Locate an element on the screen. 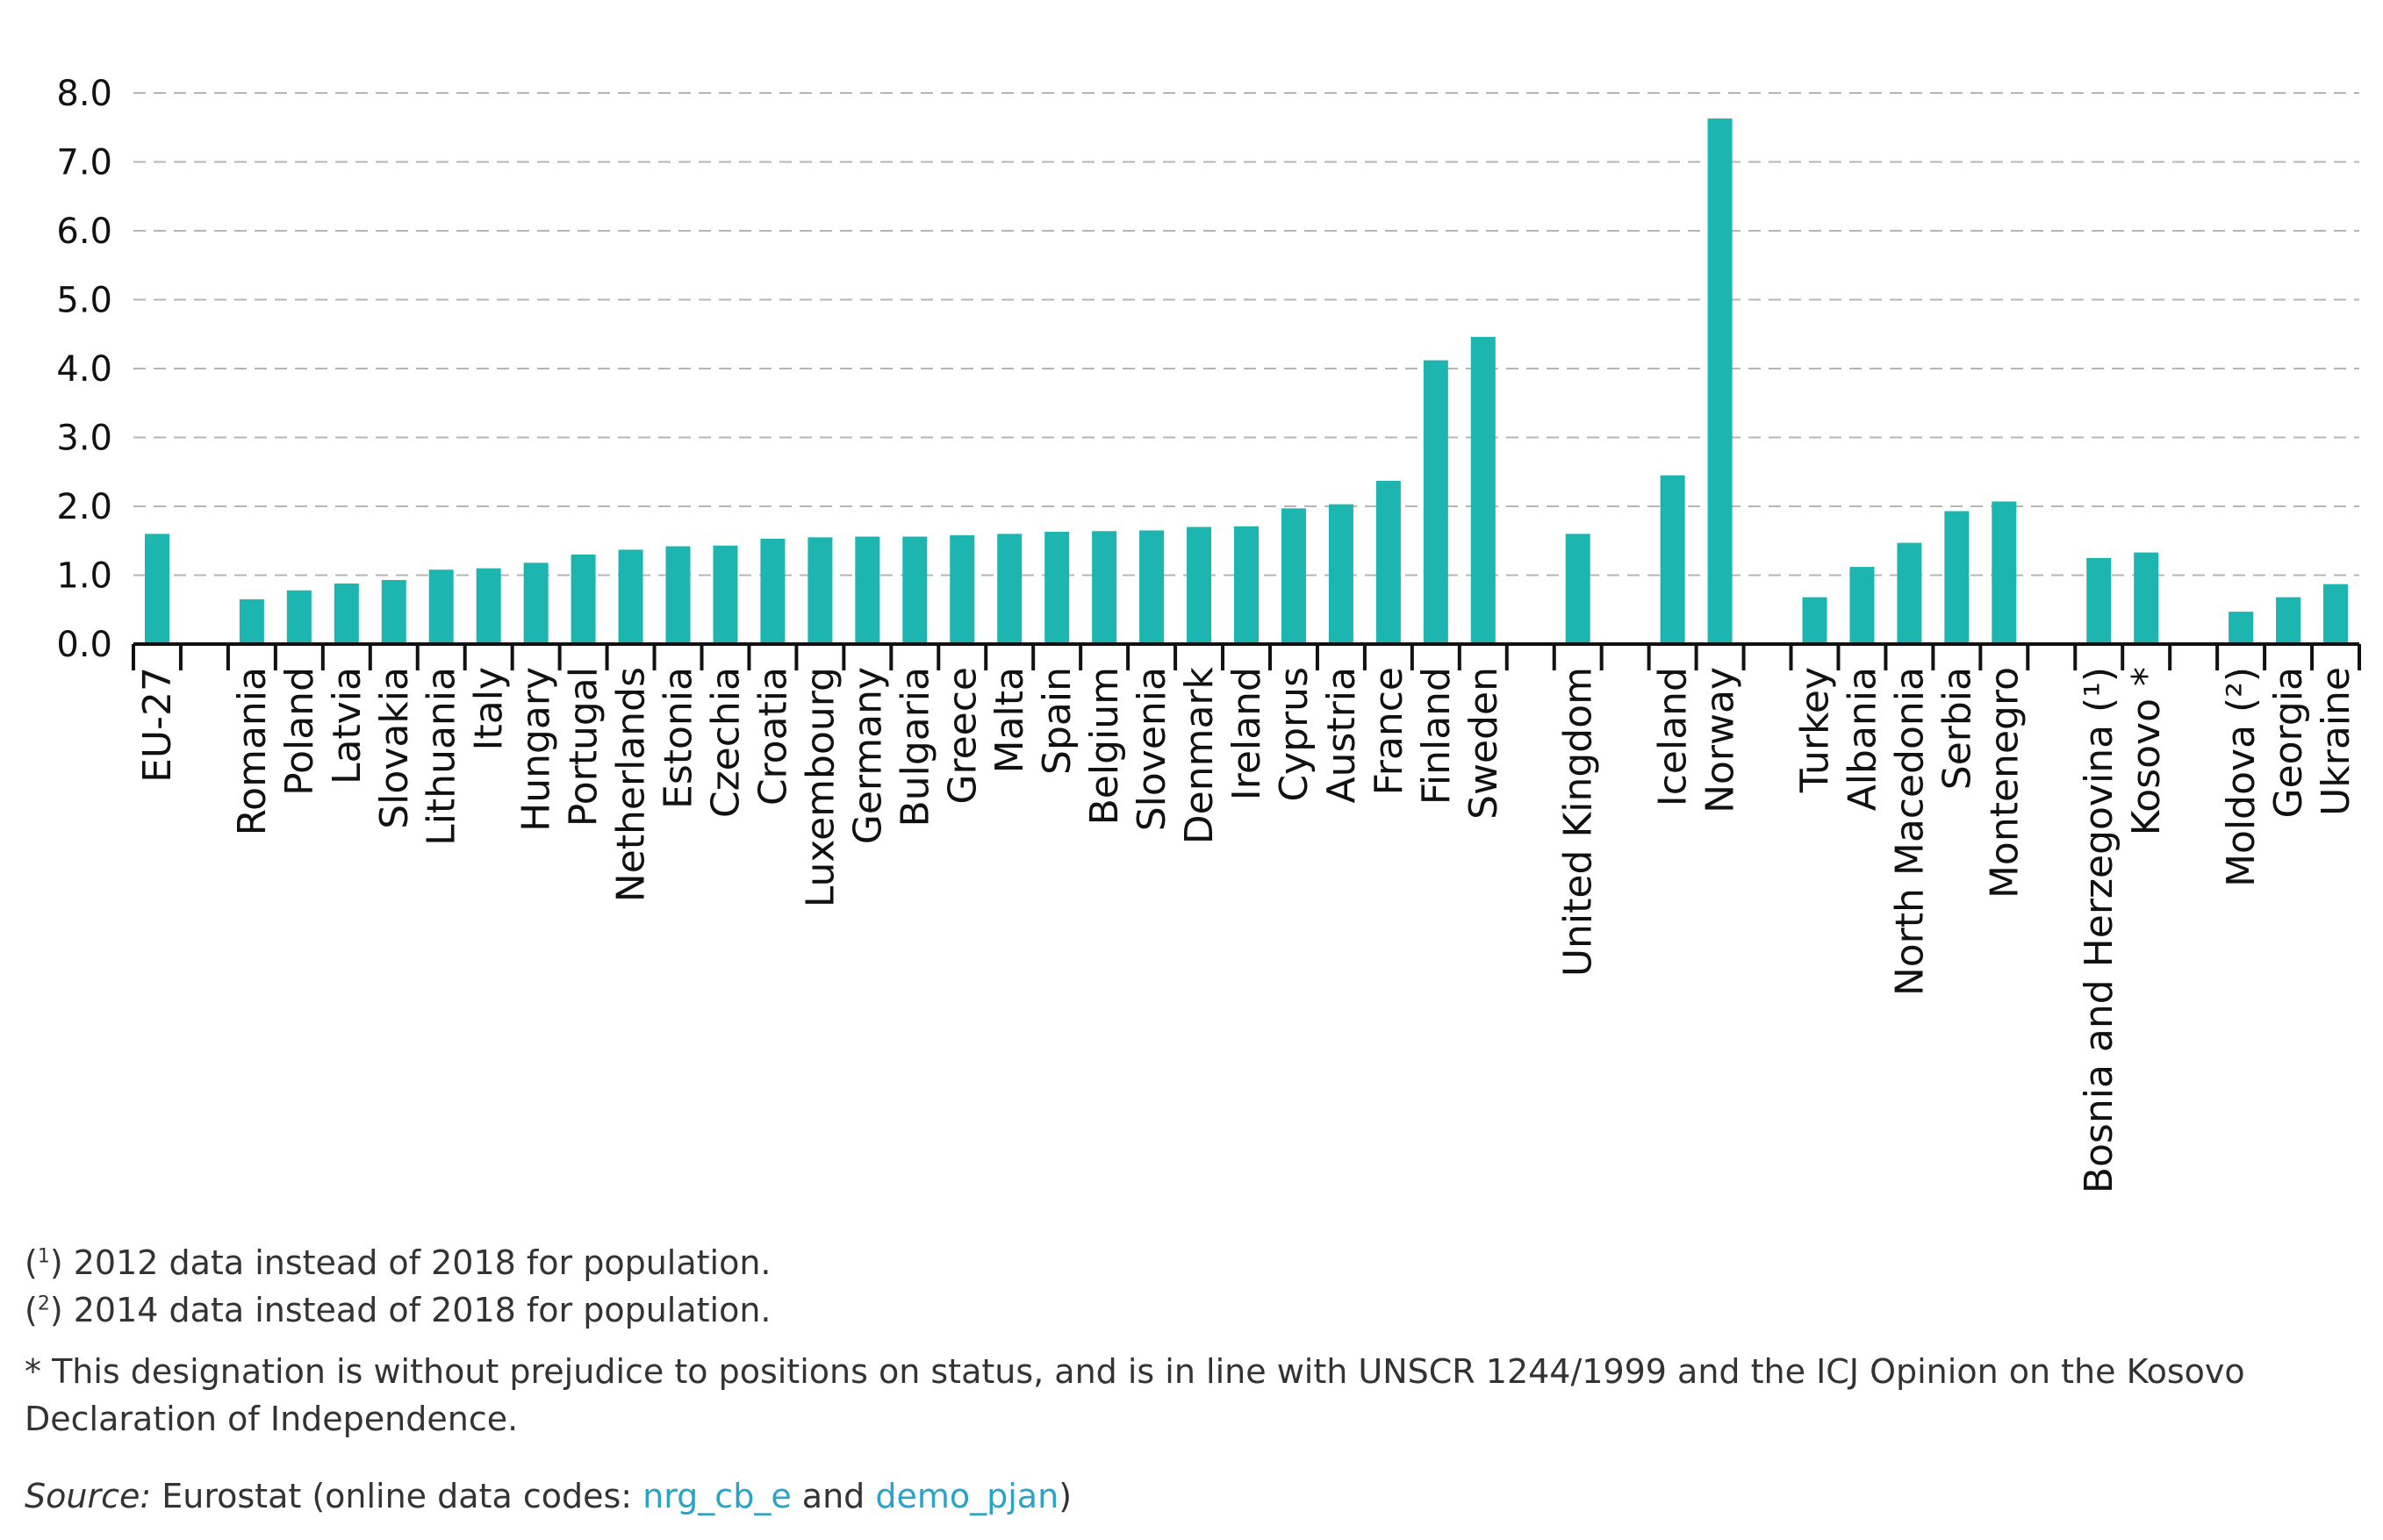 The image size is (2383, 1540). category-label: Hungary is located at coordinates (536, 749).